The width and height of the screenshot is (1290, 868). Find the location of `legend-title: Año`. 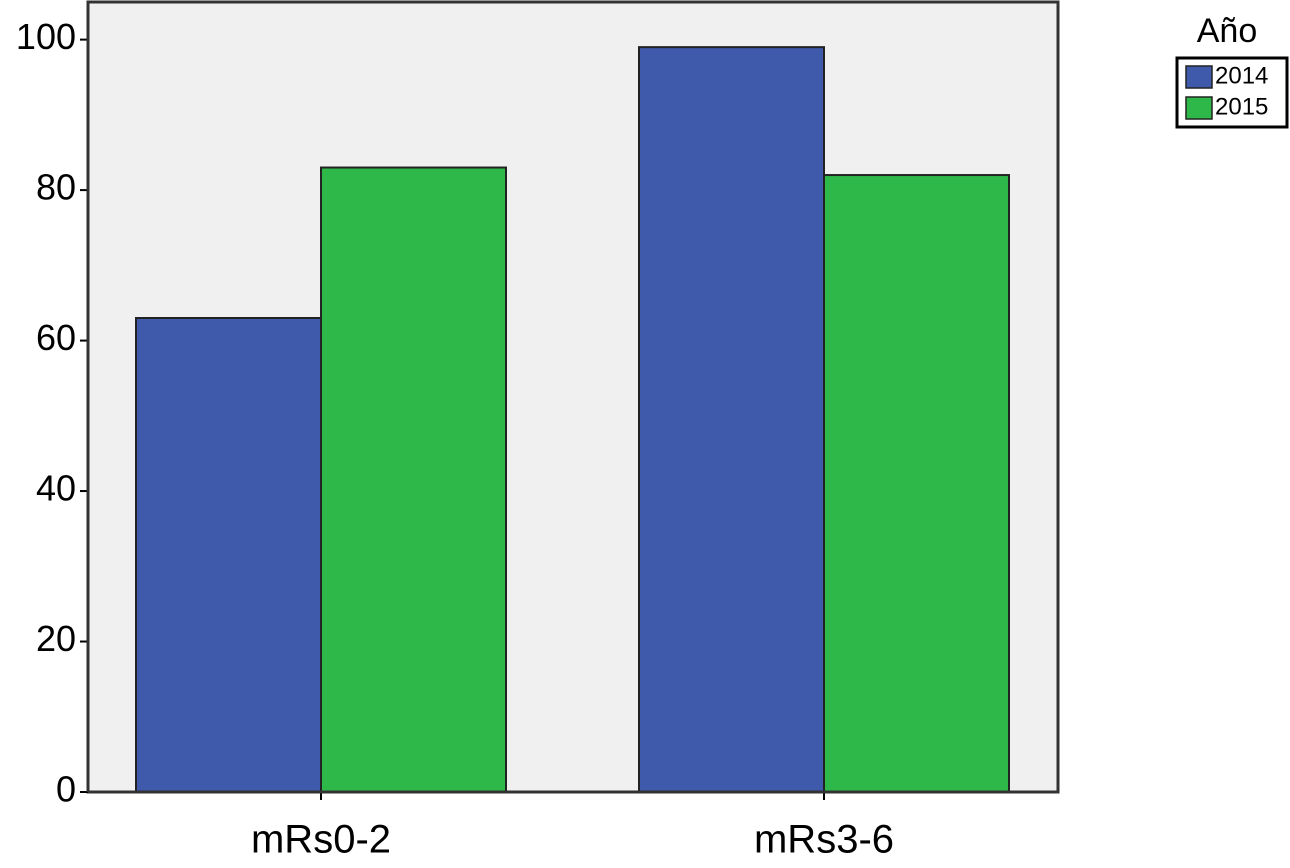

legend-title: Año is located at coordinates (1227, 31).